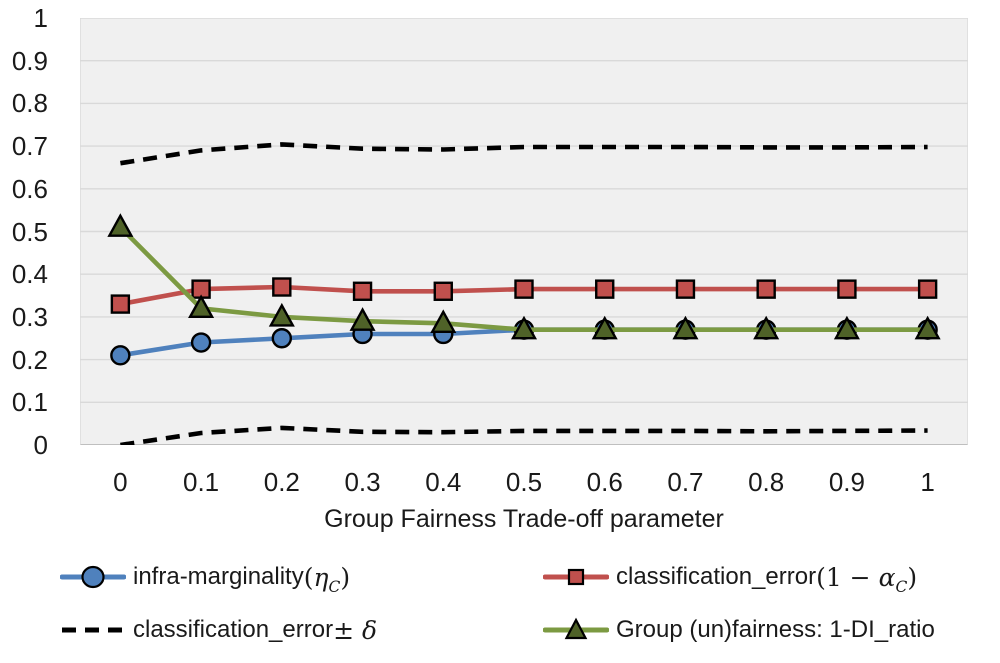 The width and height of the screenshot is (1000, 663). I want to click on legend-sample-dashed-line-icon, so click(93, 630).